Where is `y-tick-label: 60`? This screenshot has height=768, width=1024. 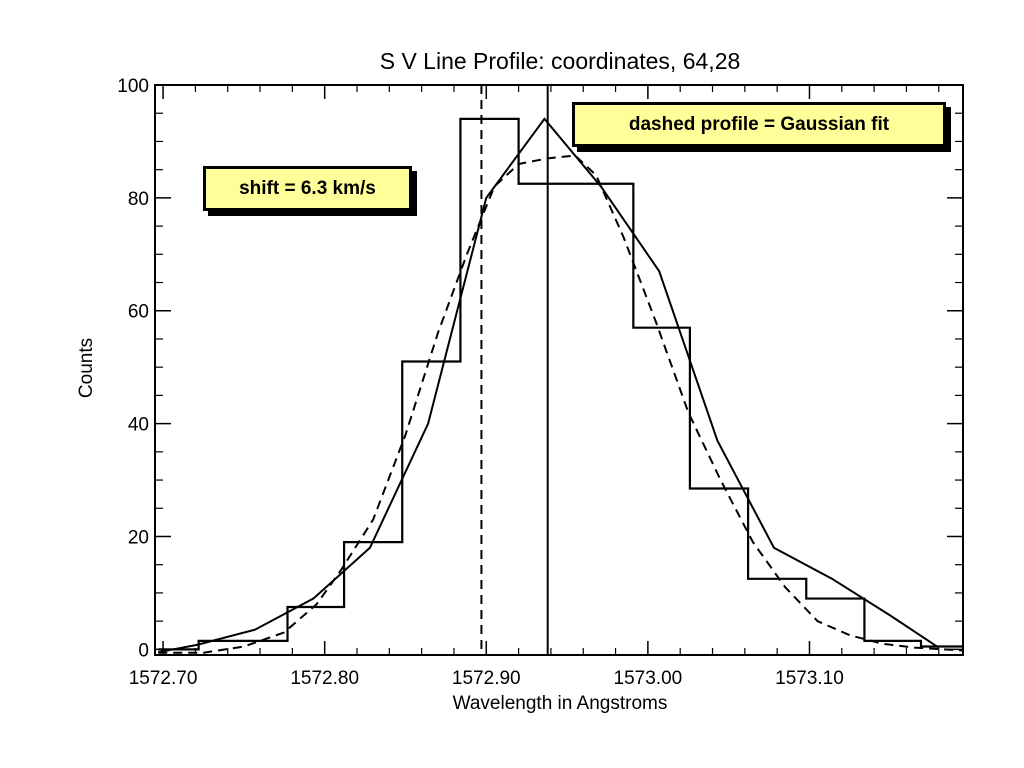
y-tick-label: 60 is located at coordinates (138, 312).